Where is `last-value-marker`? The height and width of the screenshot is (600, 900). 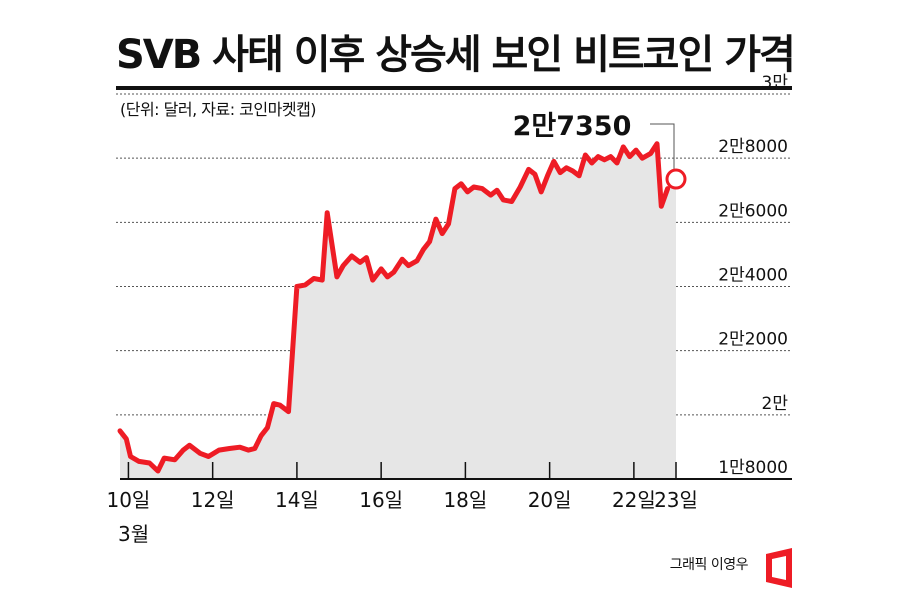
last-value-marker is located at coordinates (676, 179).